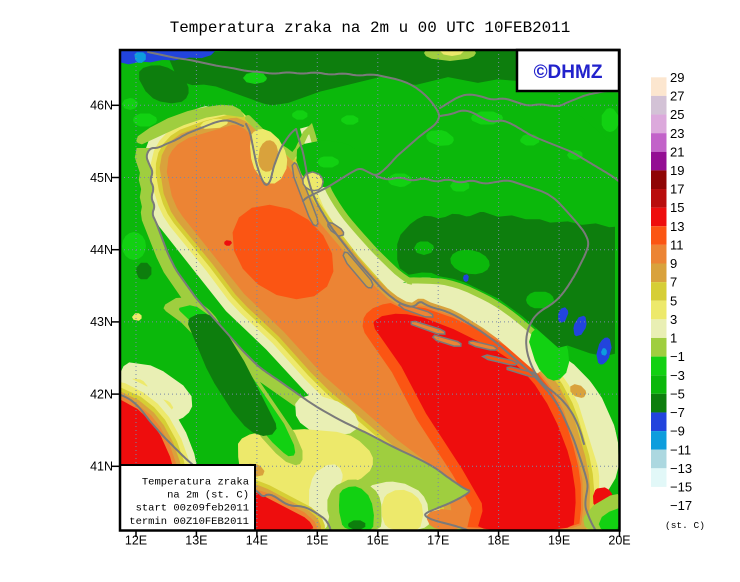 Image resolution: width=740 pixels, height=582 pixels. Describe the element at coordinates (101, 394) in the screenshot. I see `svg-text: 42N` at that location.